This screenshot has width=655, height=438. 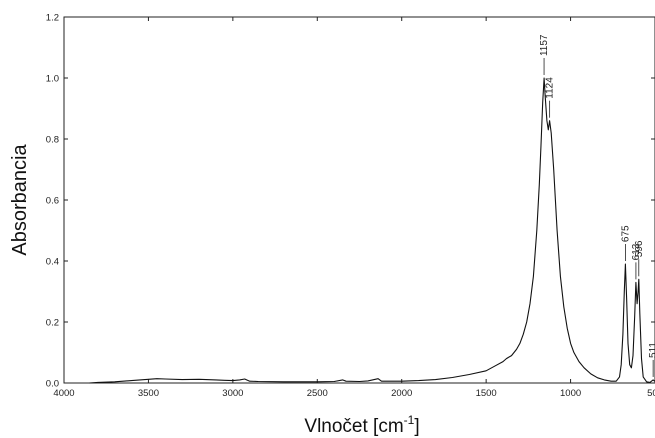 I want to click on peak-label: 613, so click(x=636, y=251).